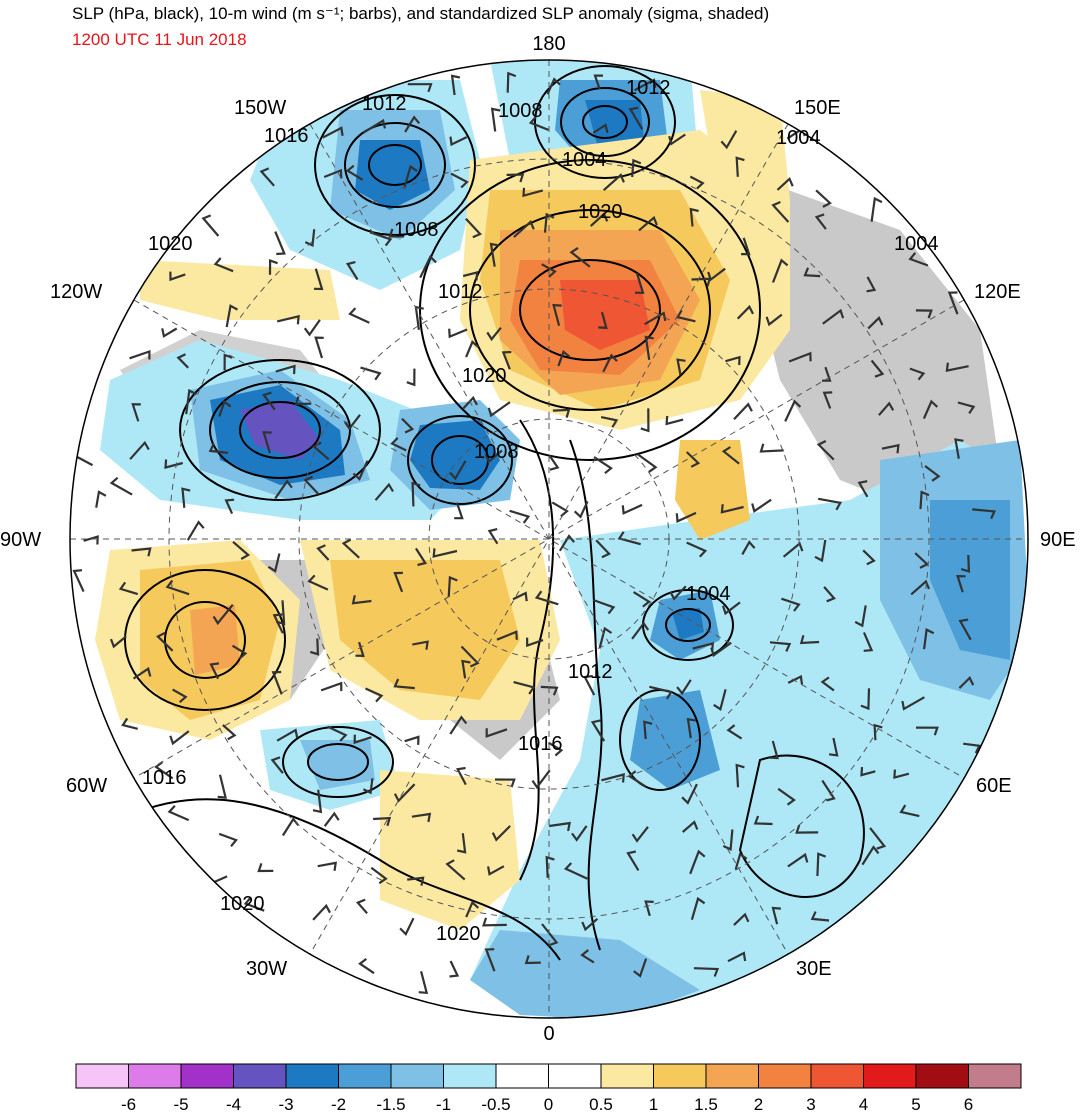  I want to click on isobar-label: 1020, so click(170, 244).